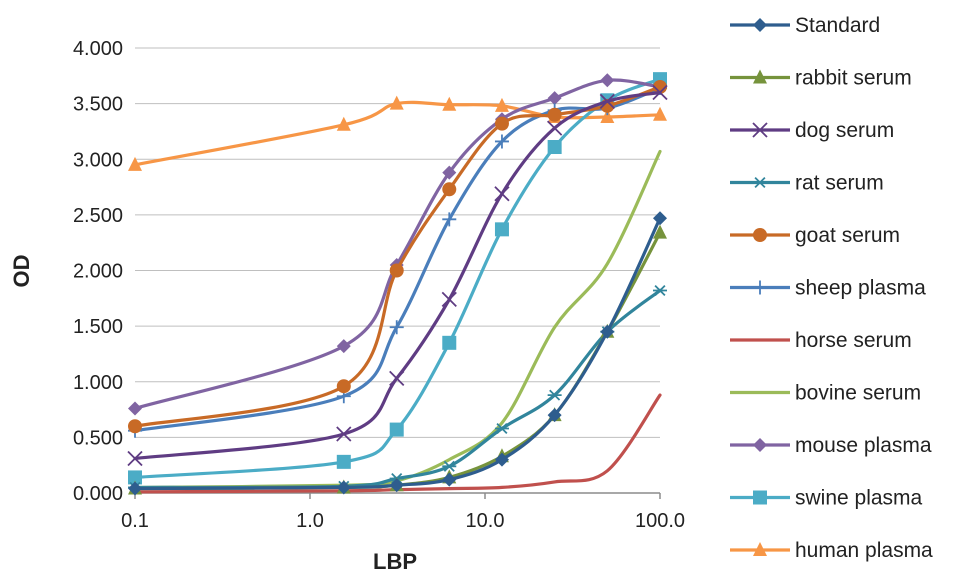 The image size is (971, 575). What do you see at coordinates (844, 130) in the screenshot?
I see `legend-label: dog serum` at bounding box center [844, 130].